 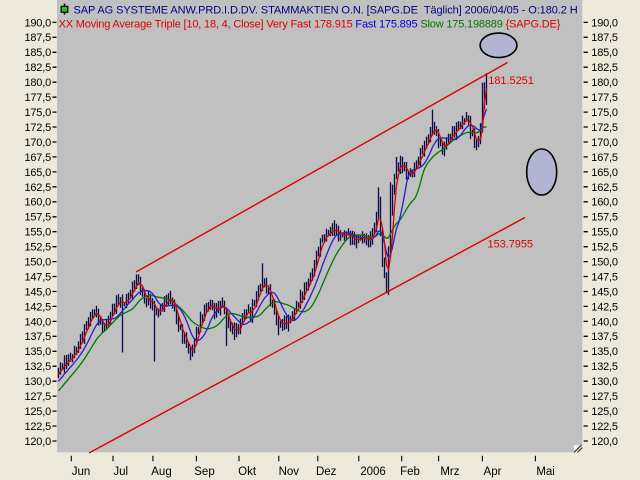 What do you see at coordinates (449, 472) in the screenshot?
I see `svg-text: Mrz` at bounding box center [449, 472].